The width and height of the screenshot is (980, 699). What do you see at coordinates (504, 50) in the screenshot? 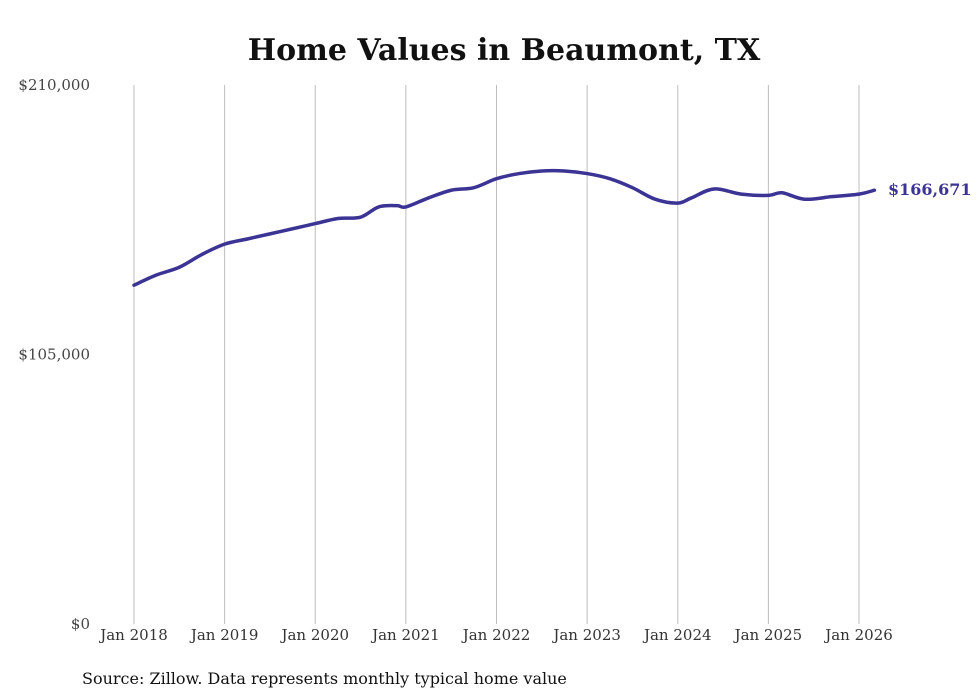
I see `chart-title: Home Values in Beaumont, TX` at bounding box center [504, 50].